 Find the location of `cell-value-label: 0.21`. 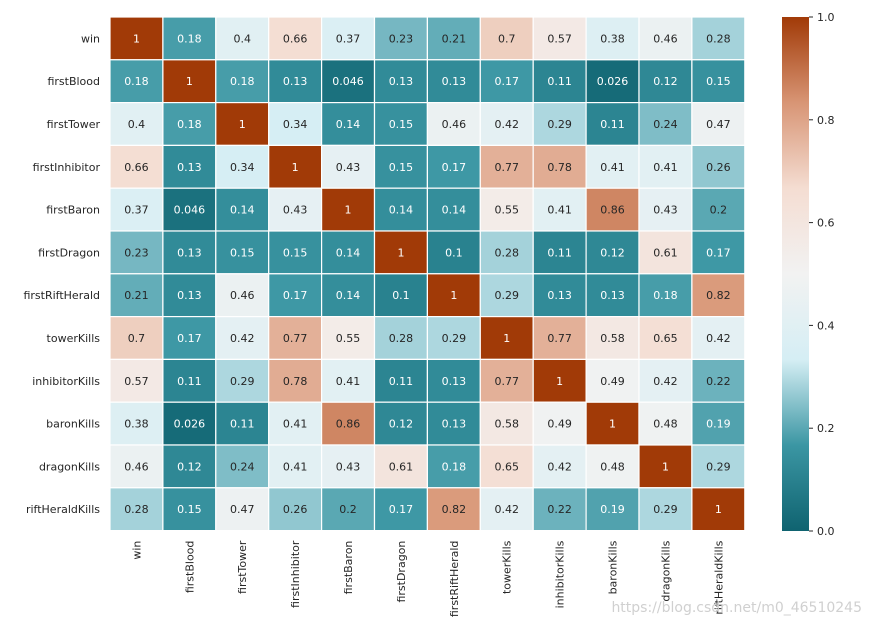

cell-value-label: 0.21 is located at coordinates (454, 38).